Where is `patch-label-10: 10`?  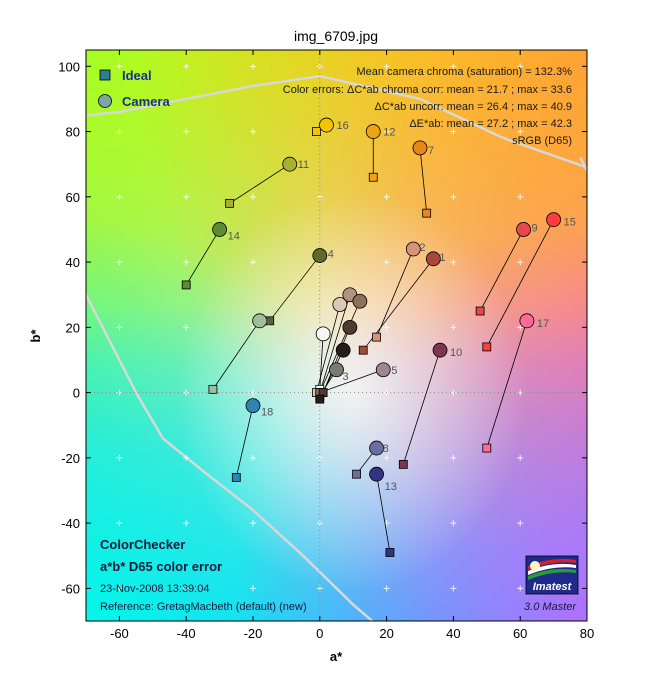 patch-label-10: 10 is located at coordinates (456, 353).